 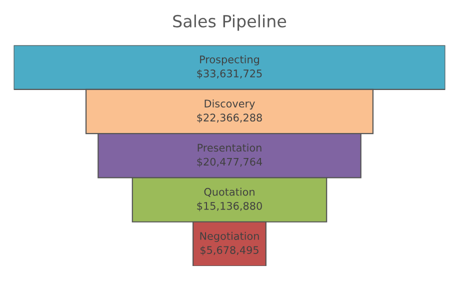 What do you see at coordinates (229, 104) in the screenshot?
I see `category-label: Discovery` at bounding box center [229, 104].